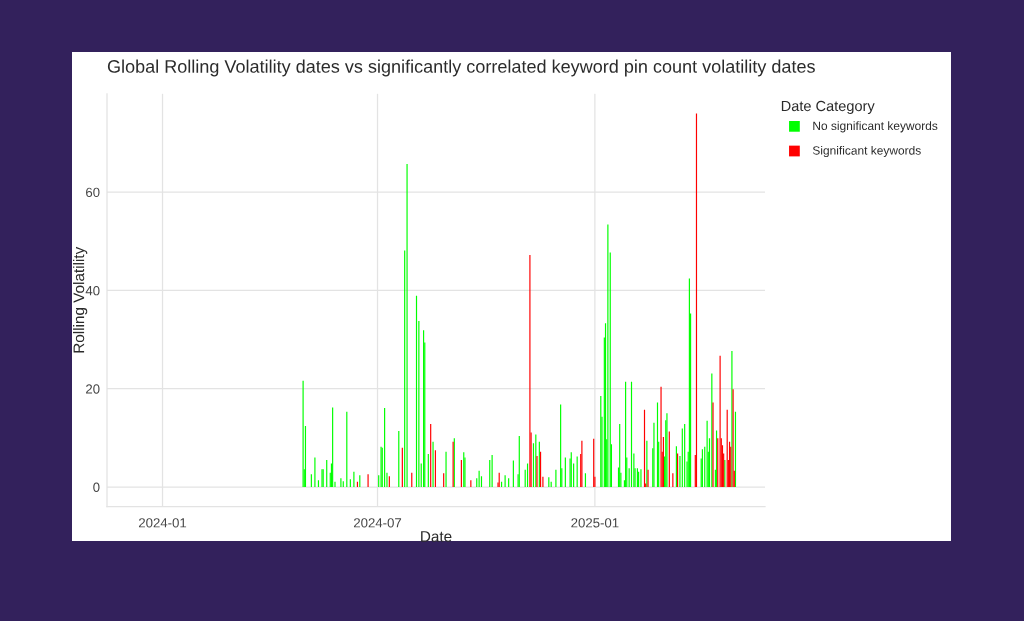 Image resolution: width=1024 pixels, height=621 pixels. What do you see at coordinates (93, 192) in the screenshot?
I see `y-tick-label: 60` at bounding box center [93, 192].